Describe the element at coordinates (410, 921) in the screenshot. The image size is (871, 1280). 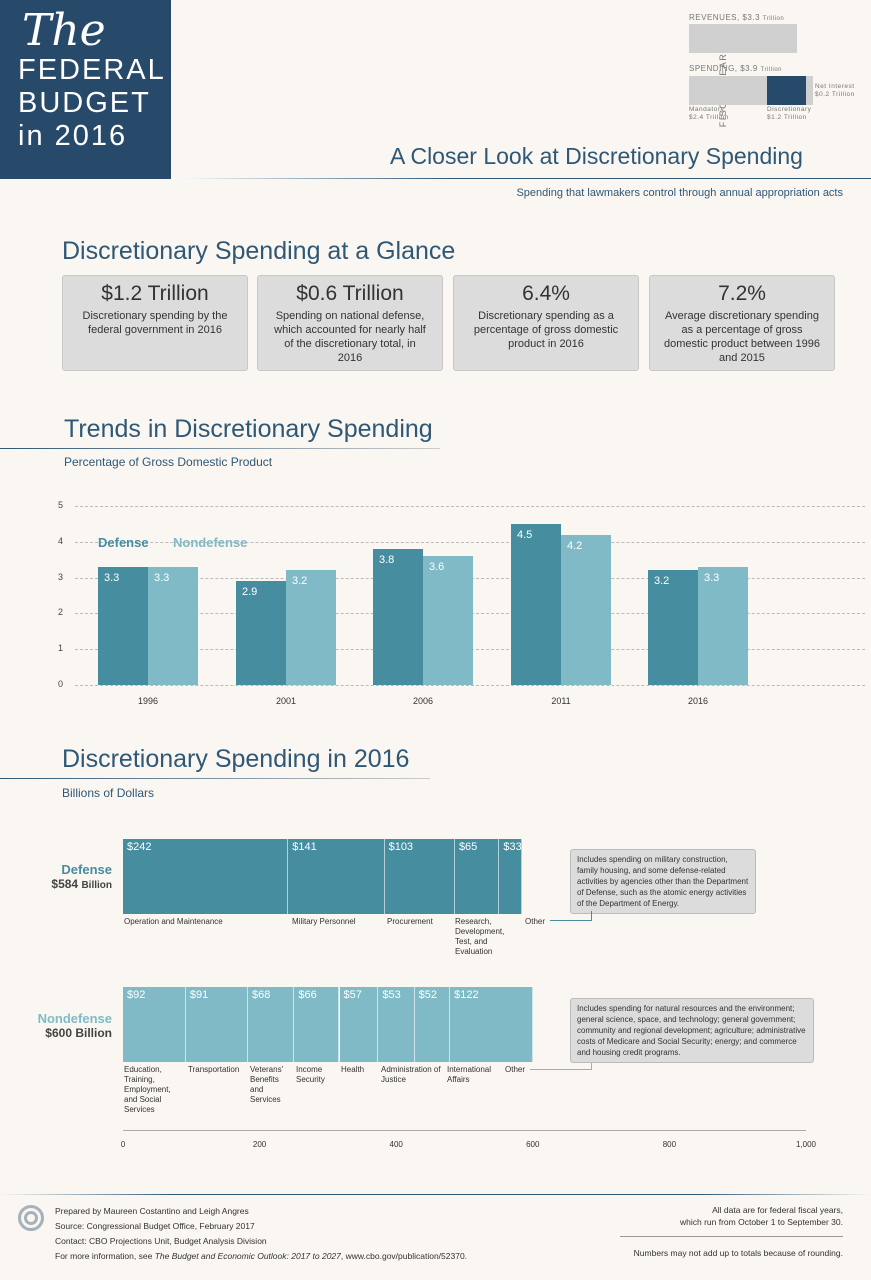
I see `segment-label: Procurement` at that location.